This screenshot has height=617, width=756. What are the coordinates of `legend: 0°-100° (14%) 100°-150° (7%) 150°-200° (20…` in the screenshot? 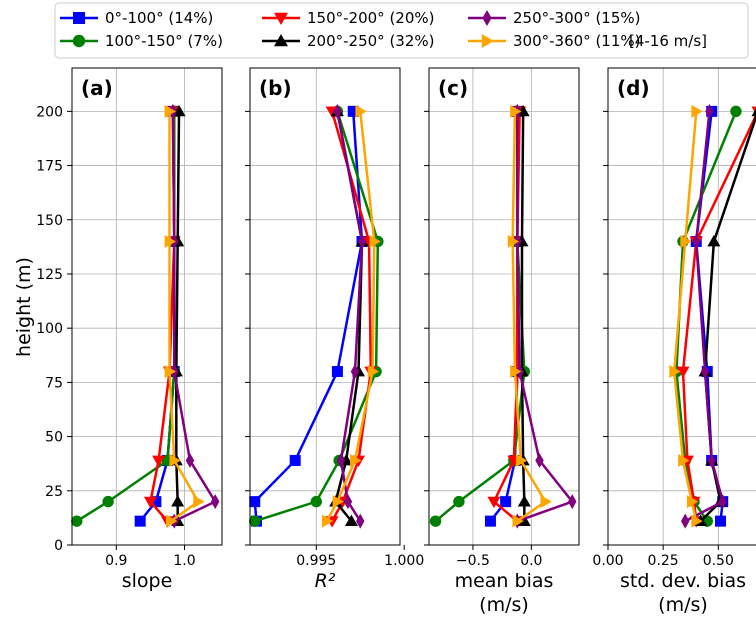 It's located at (401, 30).